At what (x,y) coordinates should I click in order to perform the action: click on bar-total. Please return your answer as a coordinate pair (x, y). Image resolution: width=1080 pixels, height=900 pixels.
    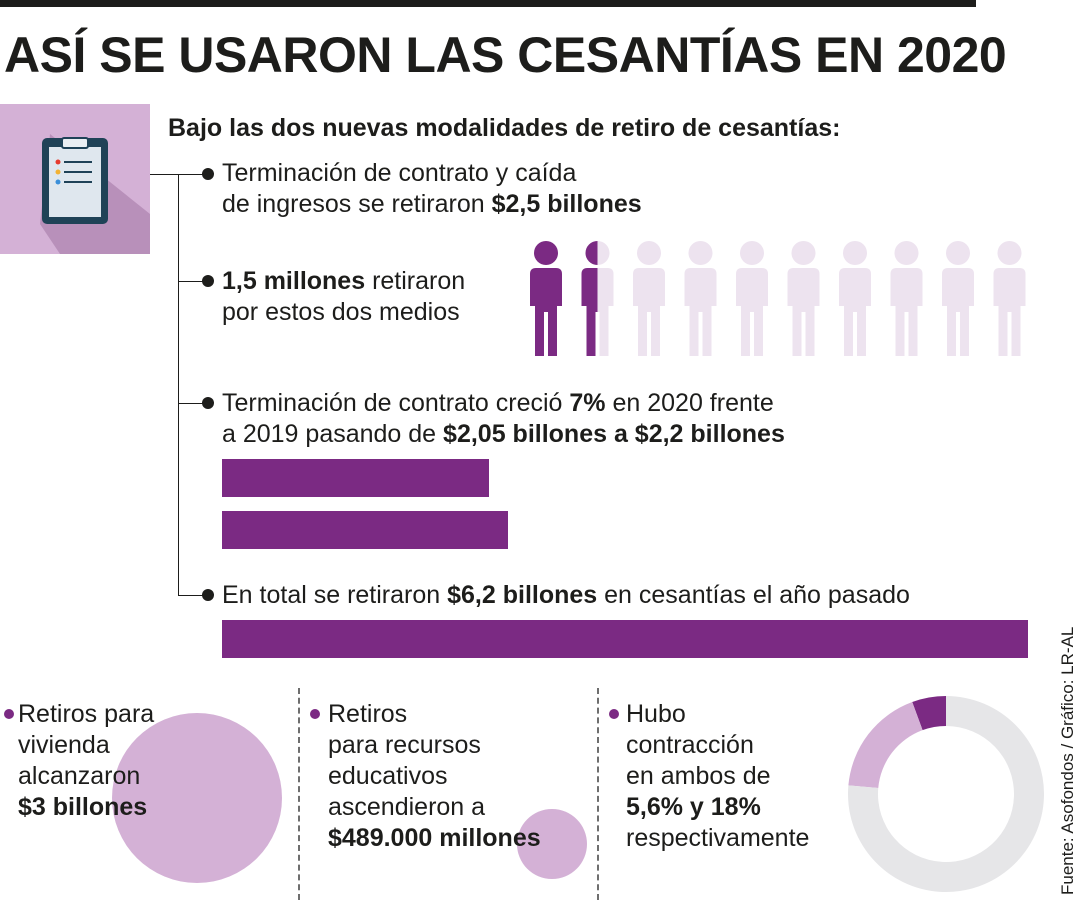
    Looking at the image, I should click on (625, 639).